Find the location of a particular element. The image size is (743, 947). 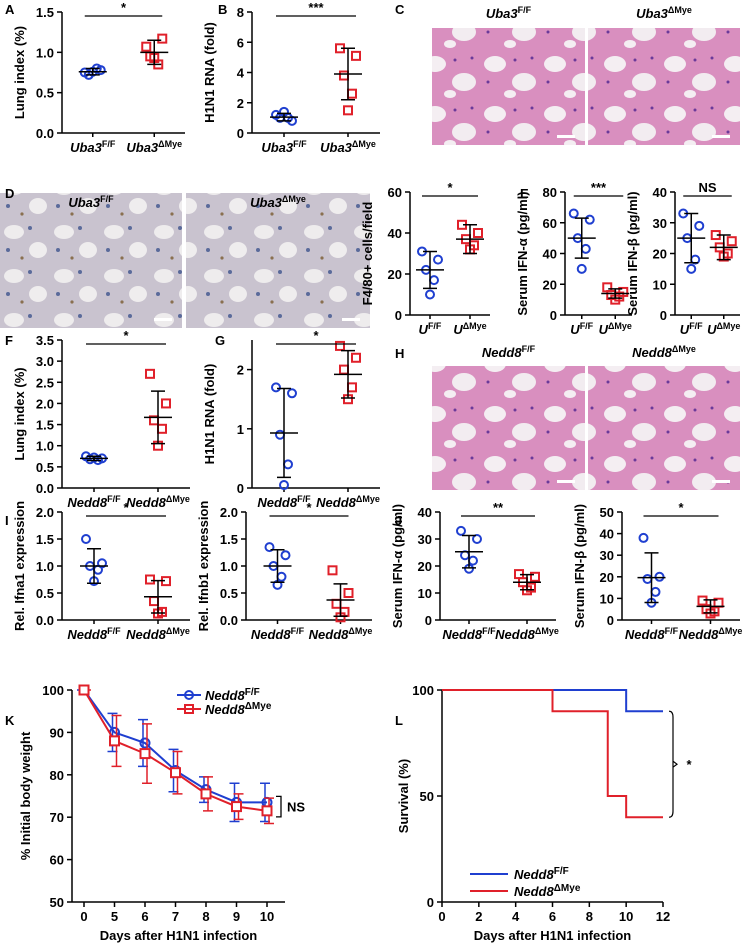

x-axis-label: Days after H1N1 infection is located at coordinates (553, 935).